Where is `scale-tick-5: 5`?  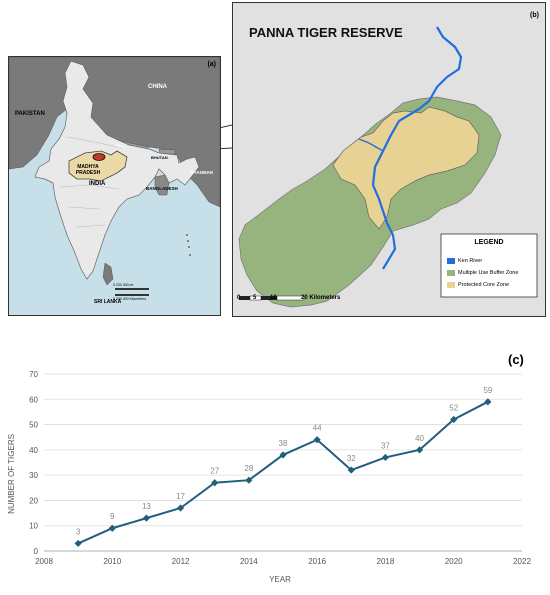 scale-tick-5: 5 is located at coordinates (255, 298).